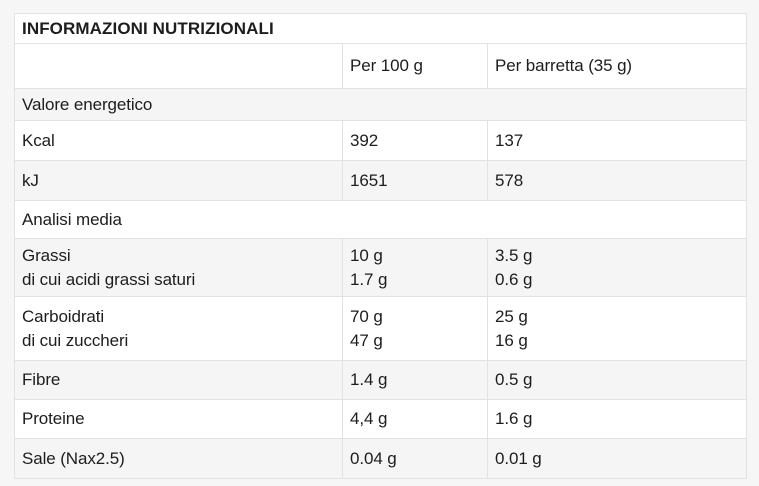  I want to click on row-label-line1: Grassi, so click(46, 255).